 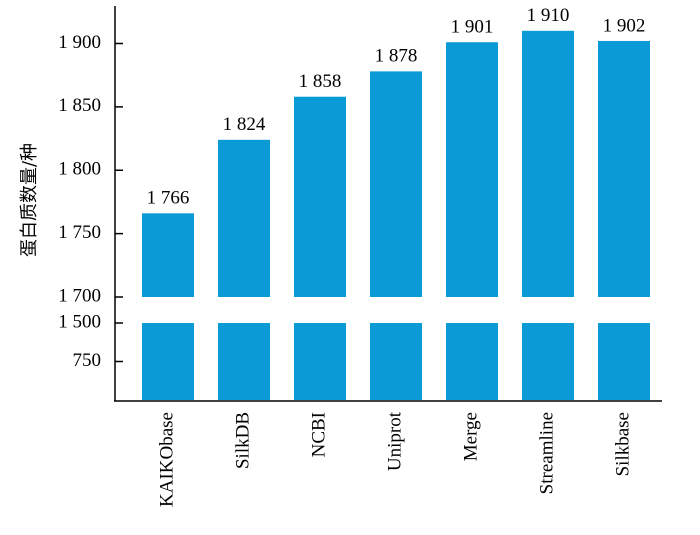 What do you see at coordinates (79, 169) in the screenshot?
I see `y-tick-label: 1 800` at bounding box center [79, 169].